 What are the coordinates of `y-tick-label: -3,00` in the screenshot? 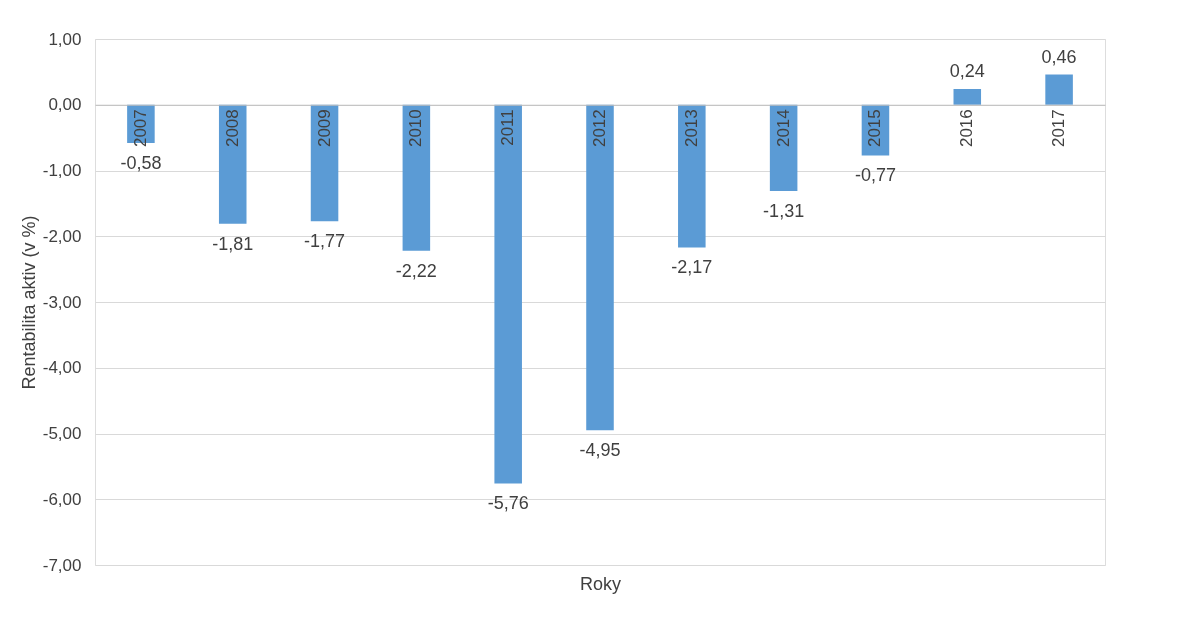 It's located at (62, 302).